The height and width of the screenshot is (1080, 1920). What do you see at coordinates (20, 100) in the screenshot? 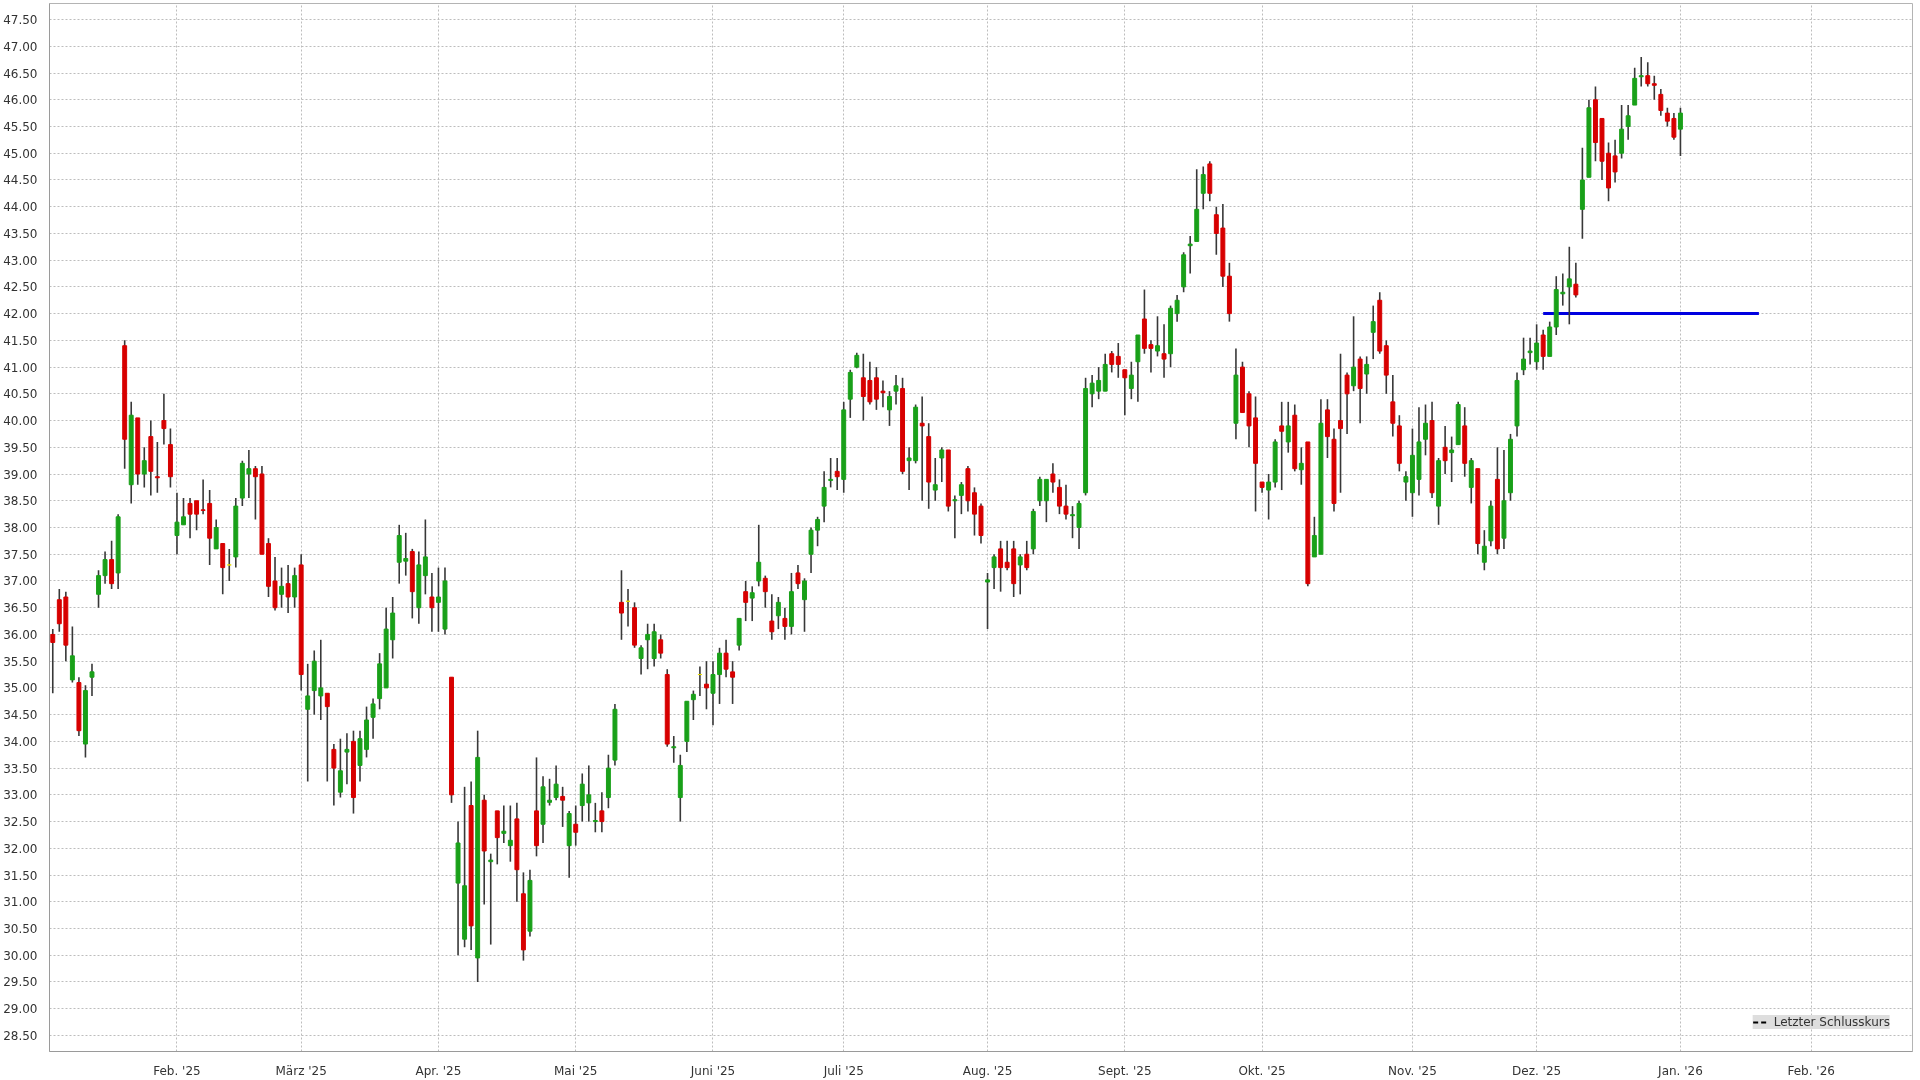
I see `y-tick-label: 46.00` at bounding box center [20, 100].